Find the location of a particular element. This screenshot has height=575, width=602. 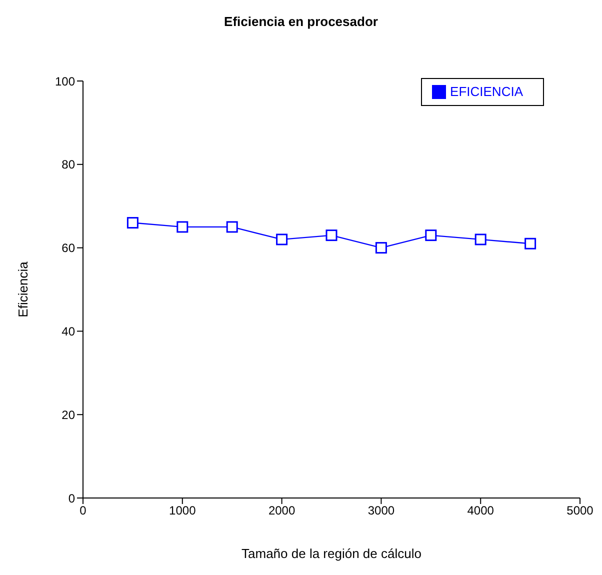

x-axis-title: Tamaño de la región de cálculo is located at coordinates (332, 553).